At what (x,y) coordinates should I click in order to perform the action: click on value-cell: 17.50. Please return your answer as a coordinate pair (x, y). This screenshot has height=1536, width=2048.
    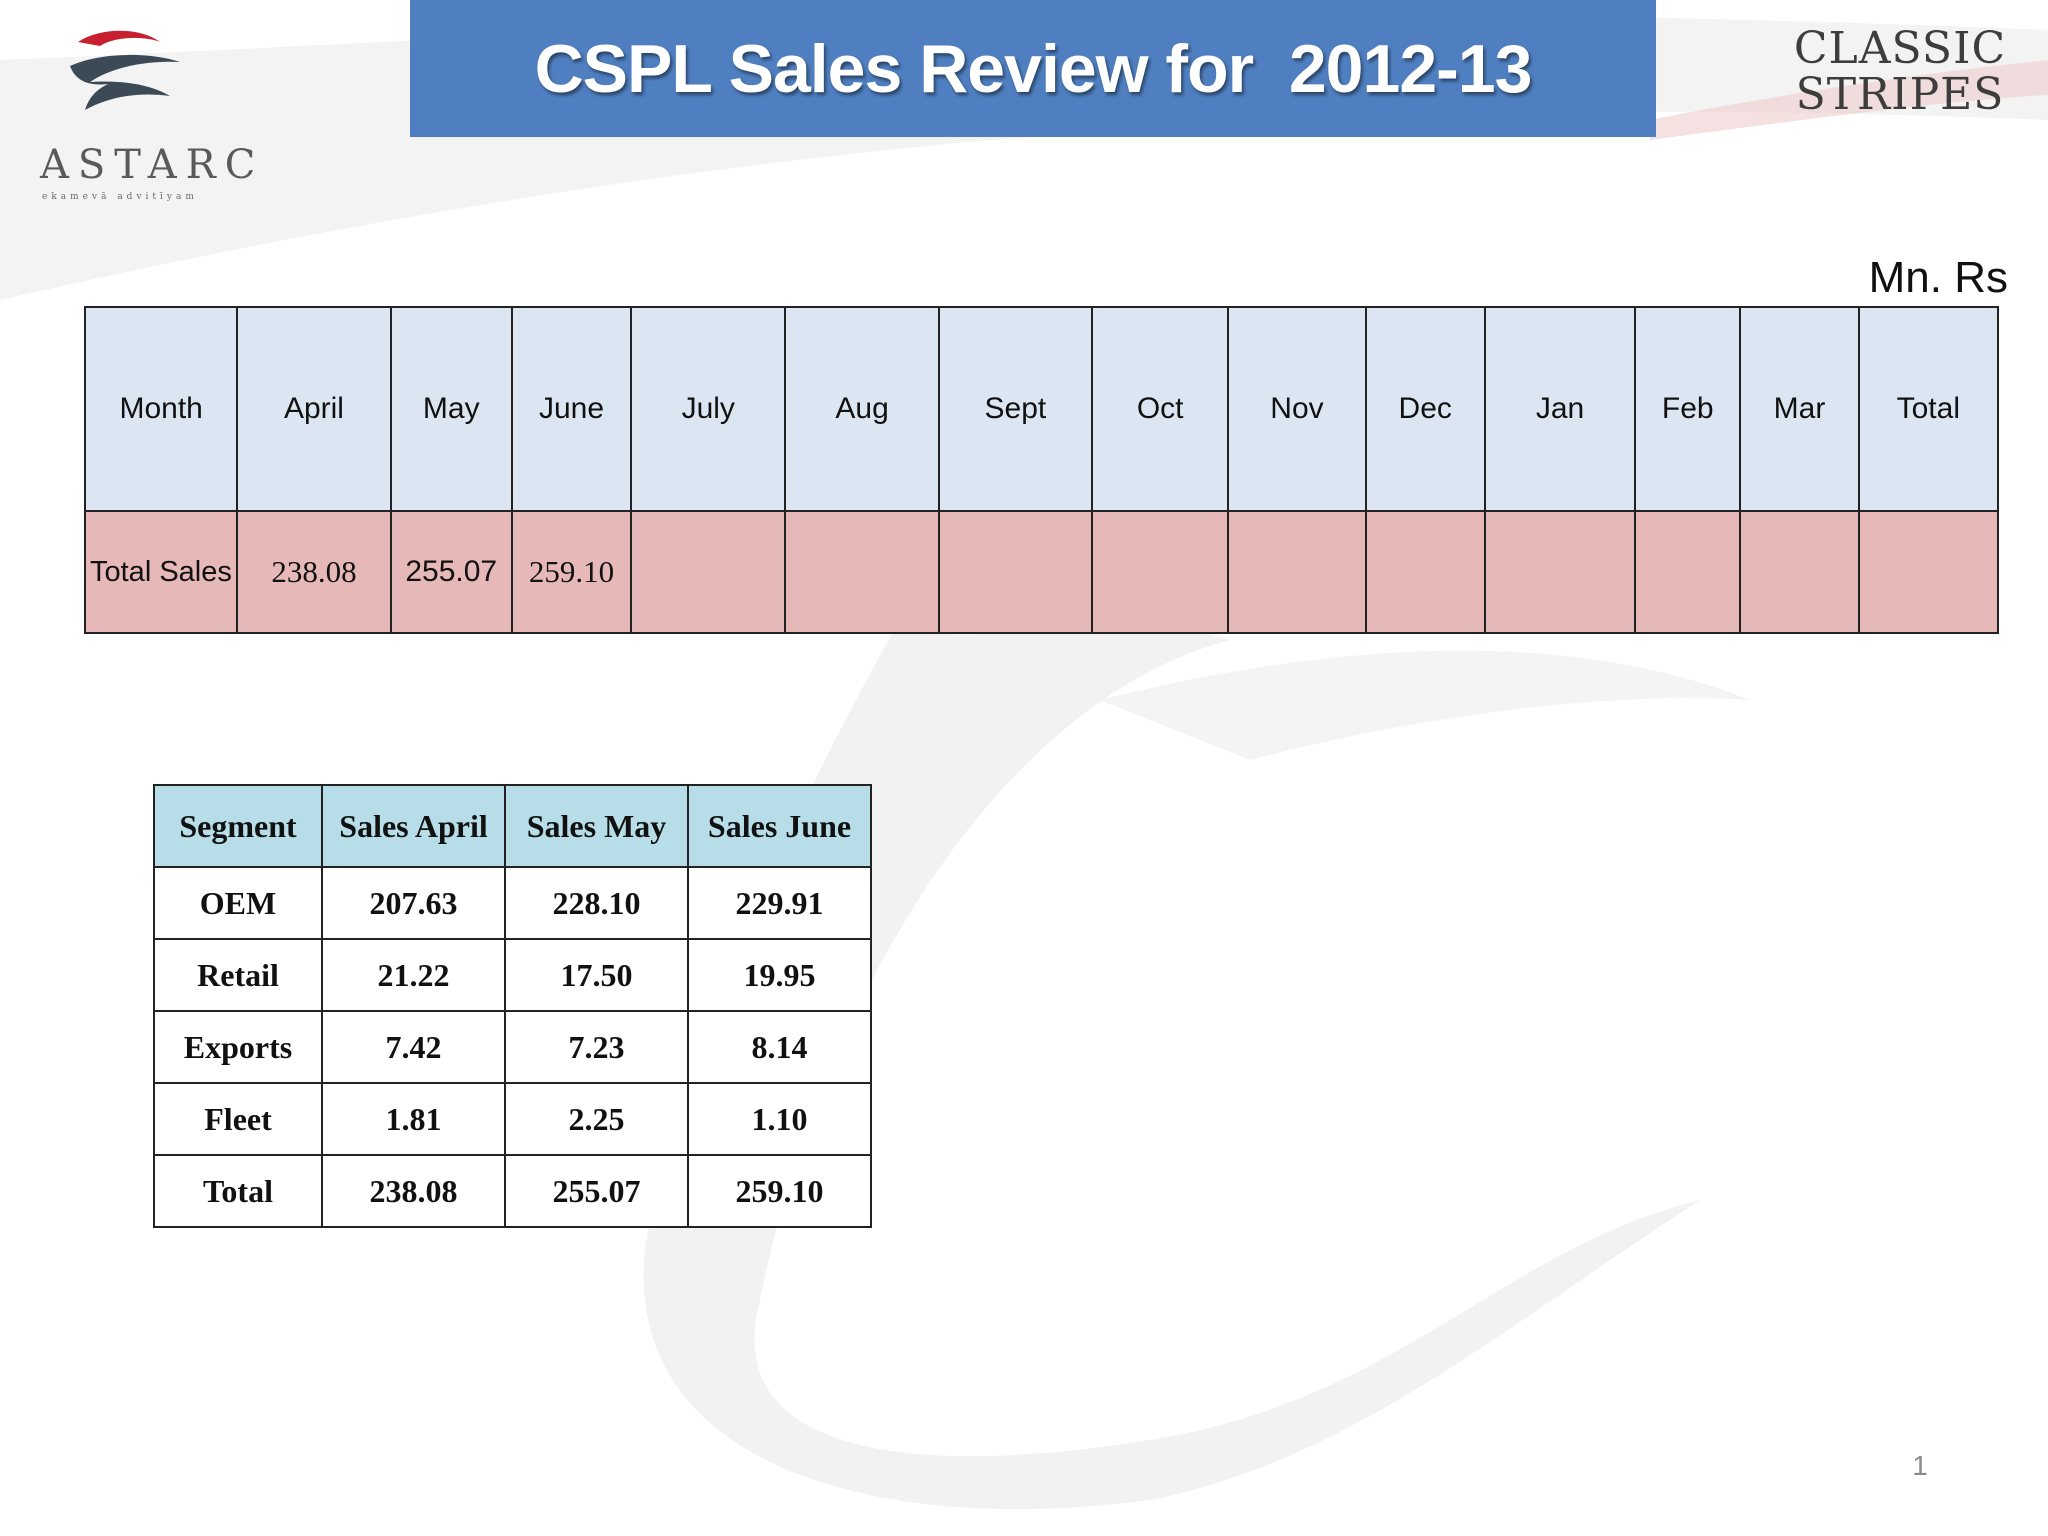
    Looking at the image, I should click on (596, 975).